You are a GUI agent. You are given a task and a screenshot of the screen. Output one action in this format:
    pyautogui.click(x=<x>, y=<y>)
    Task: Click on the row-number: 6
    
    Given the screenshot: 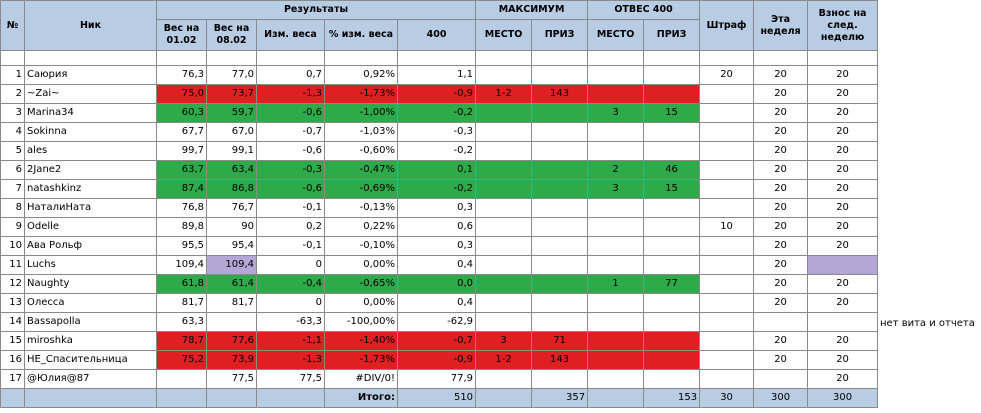 What is the action you would take?
    pyautogui.click(x=12, y=170)
    